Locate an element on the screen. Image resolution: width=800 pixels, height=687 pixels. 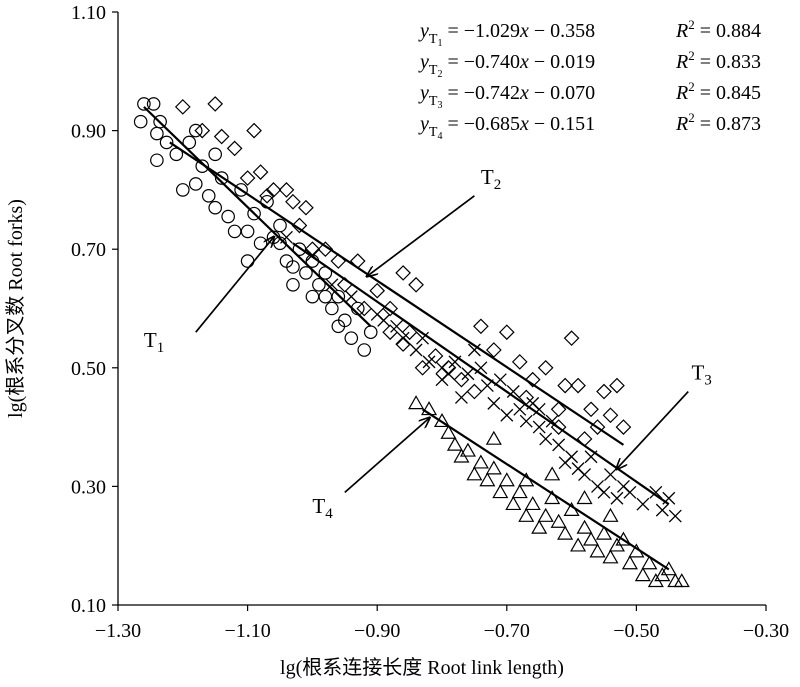
fit-line-t1 is located at coordinates (257, 217).